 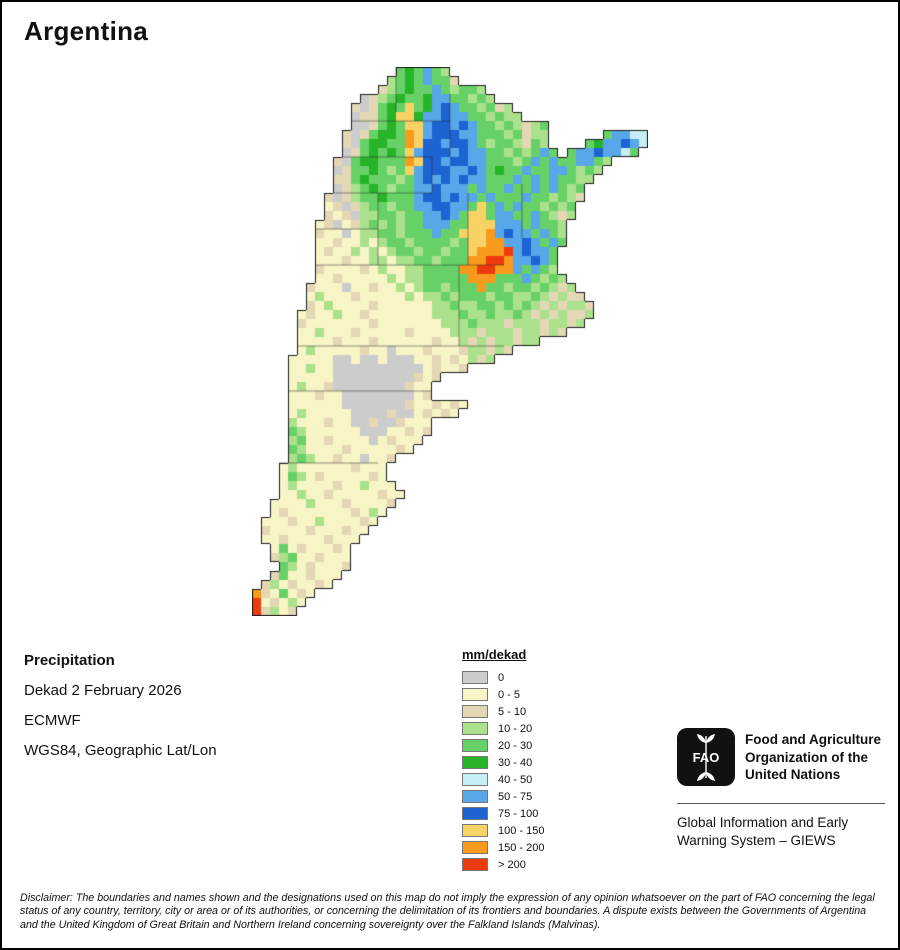 What do you see at coordinates (494, 654) in the screenshot?
I see `legend-title: mm/dekad` at bounding box center [494, 654].